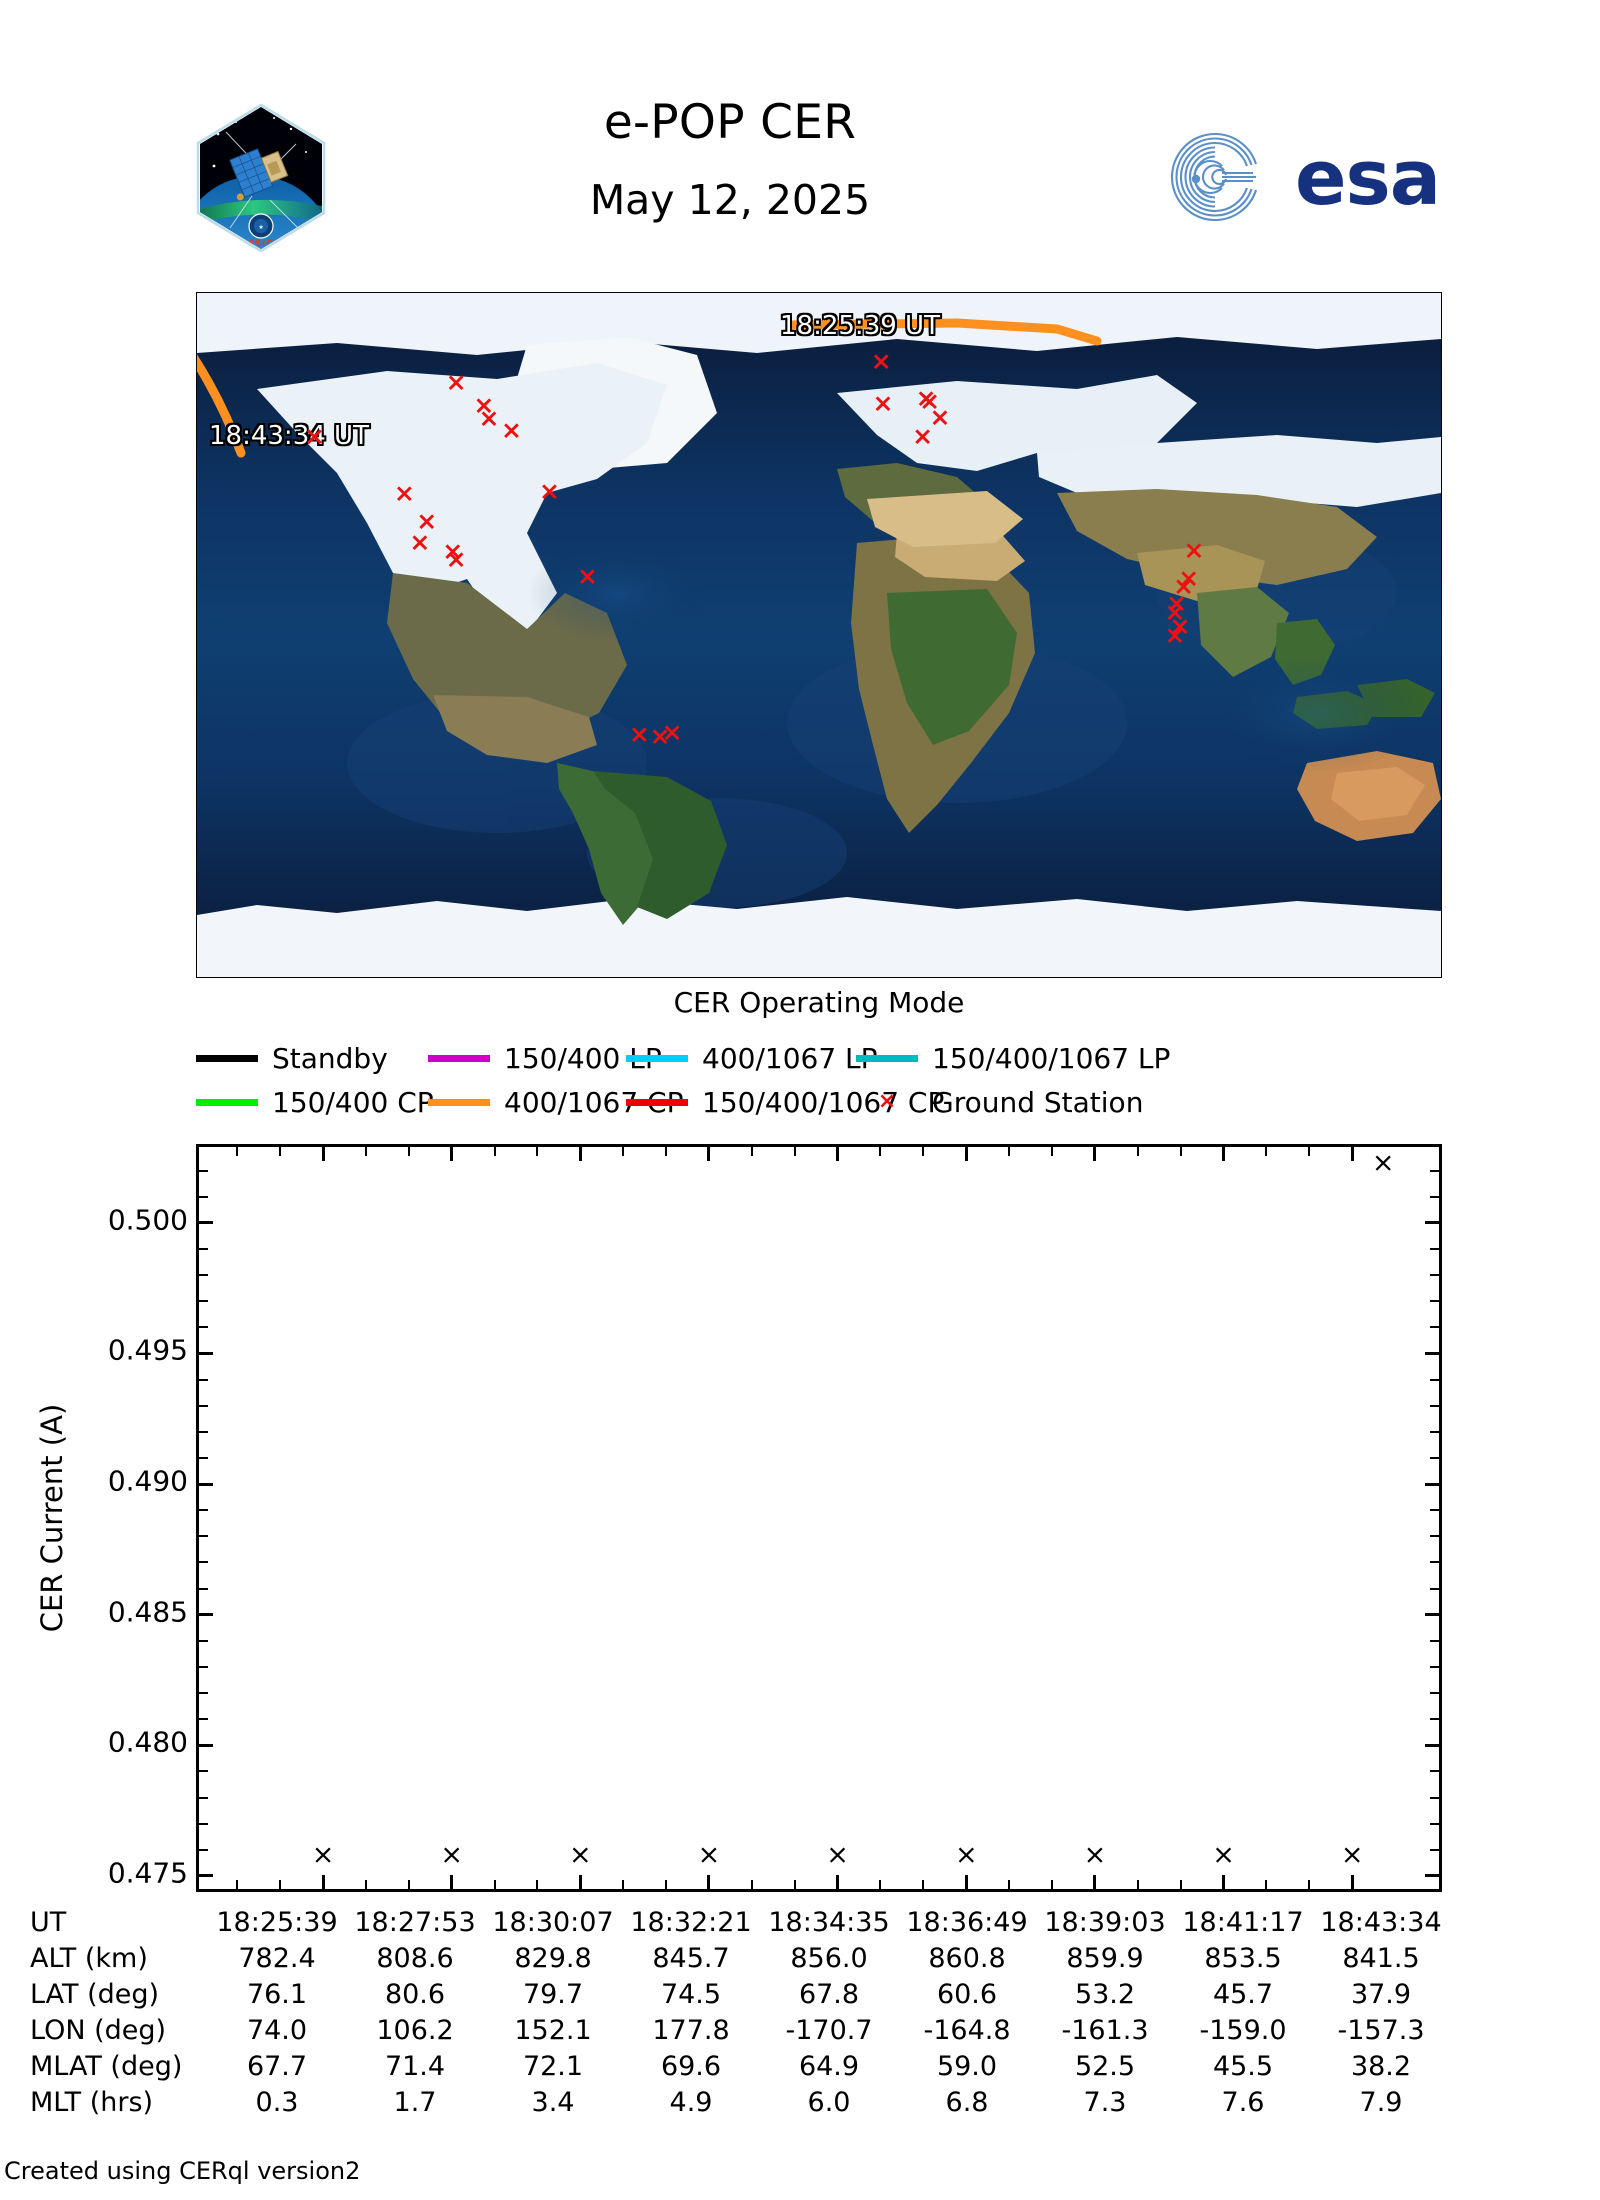 The height and width of the screenshot is (2200, 1600). Describe the element at coordinates (147, 1220) in the screenshot. I see `y-axis-tick-label: 0.500` at that location.